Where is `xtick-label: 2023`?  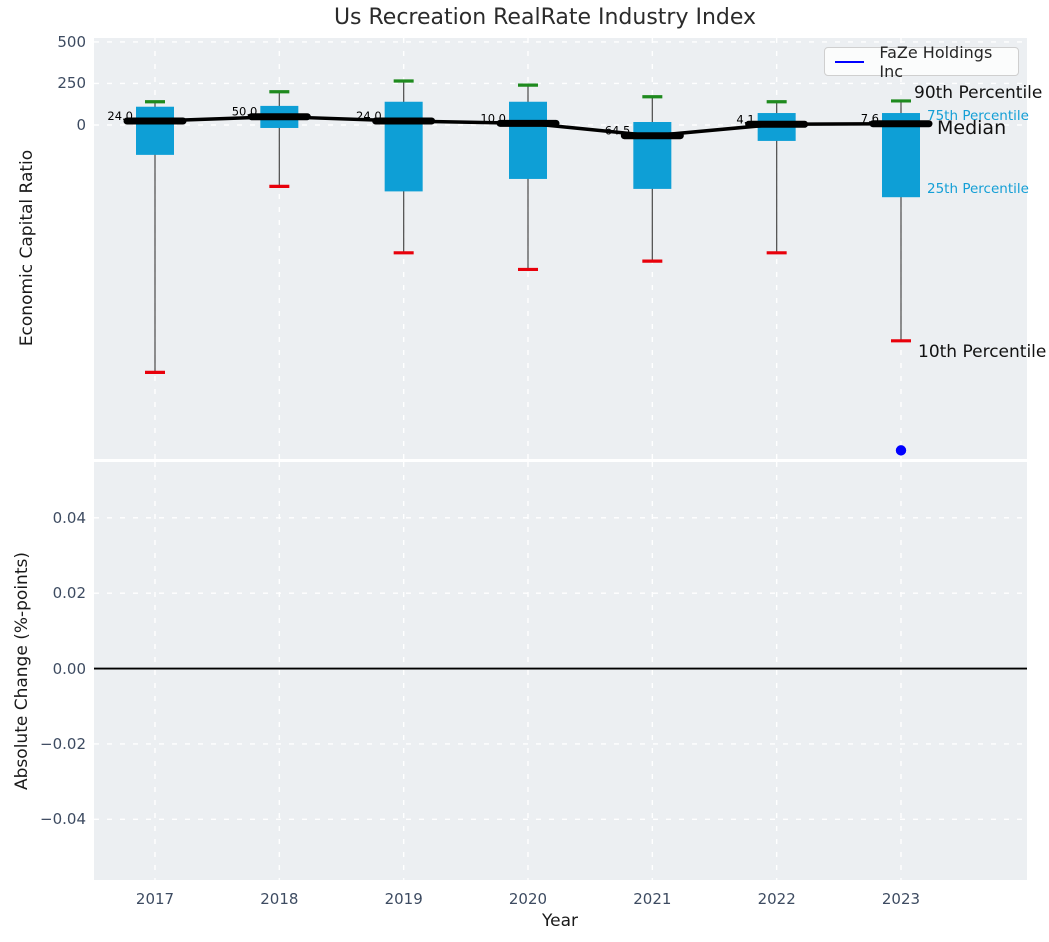 xtick-label: 2023 is located at coordinates (901, 899).